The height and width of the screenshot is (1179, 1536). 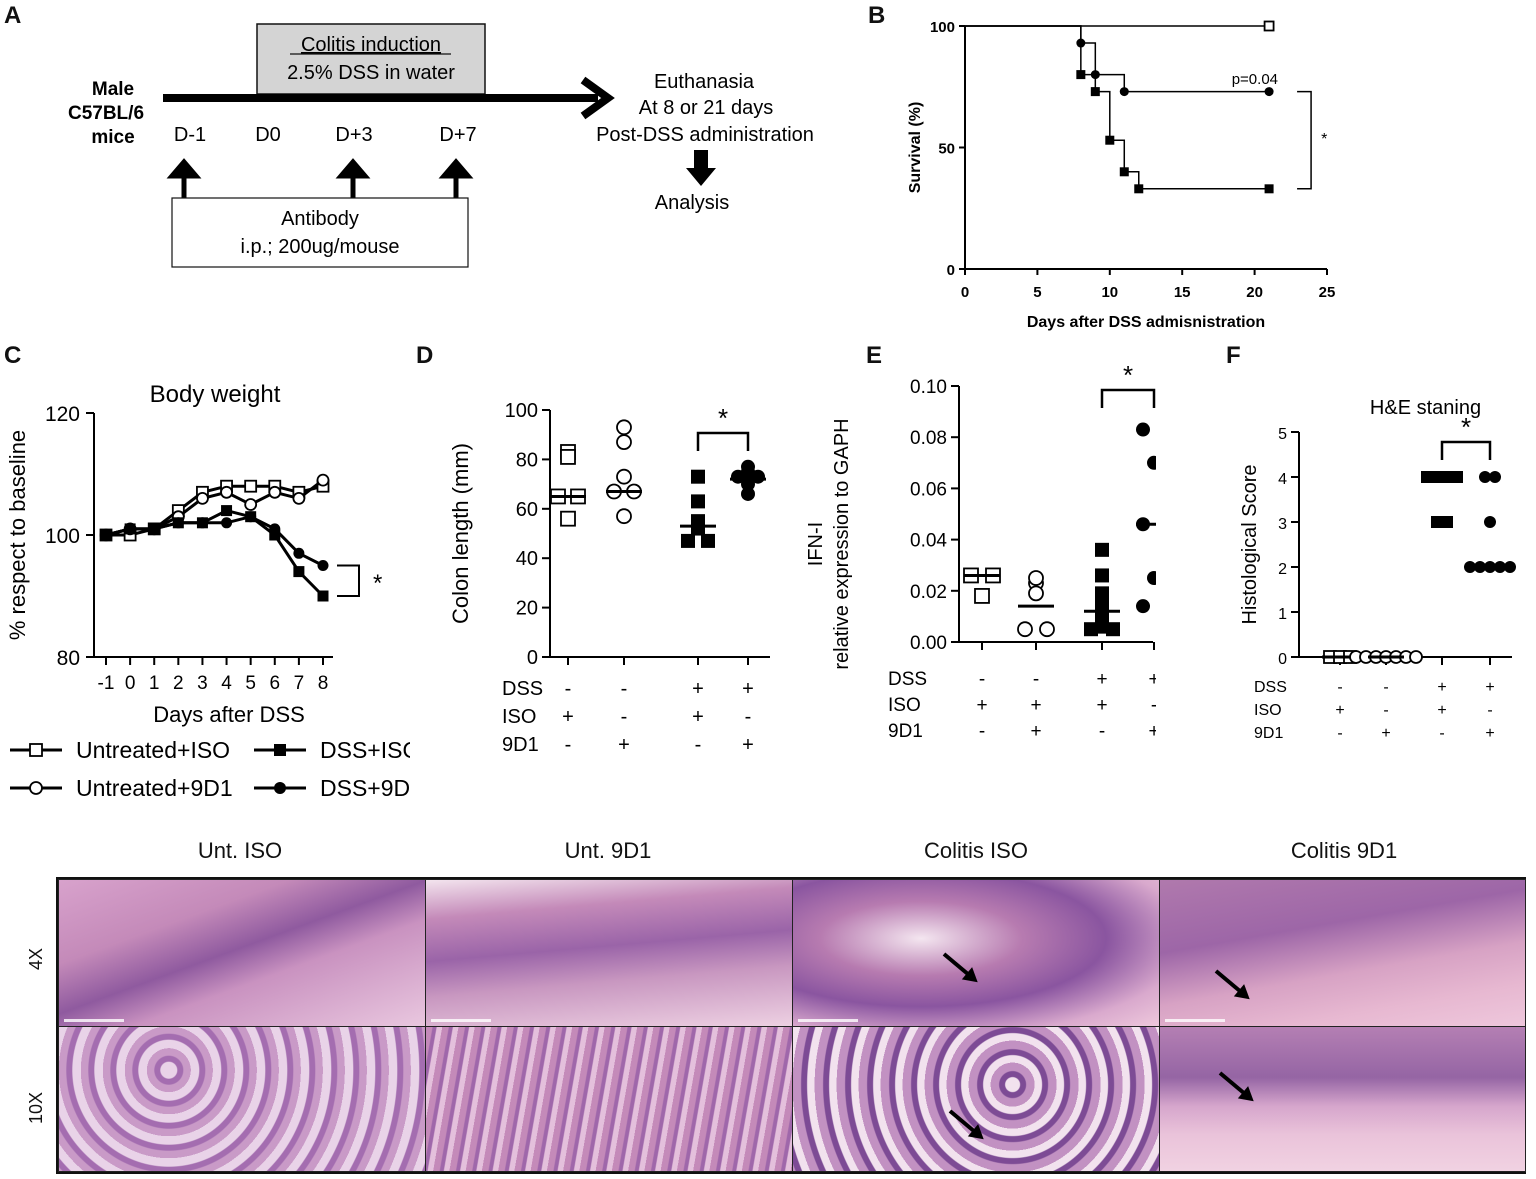 What do you see at coordinates (928, 592) in the screenshot?
I see `e-ytick-label: 0.02` at bounding box center [928, 592].